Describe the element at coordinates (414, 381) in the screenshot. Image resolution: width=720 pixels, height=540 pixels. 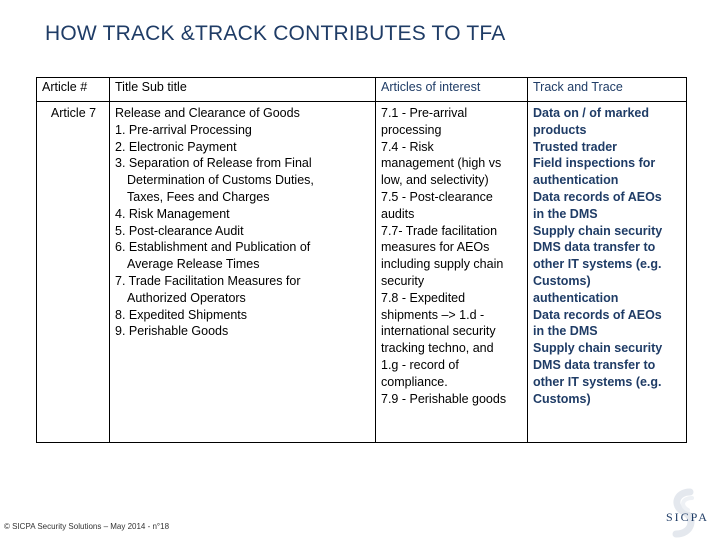
I see `interest-line: compliance.` at that location.